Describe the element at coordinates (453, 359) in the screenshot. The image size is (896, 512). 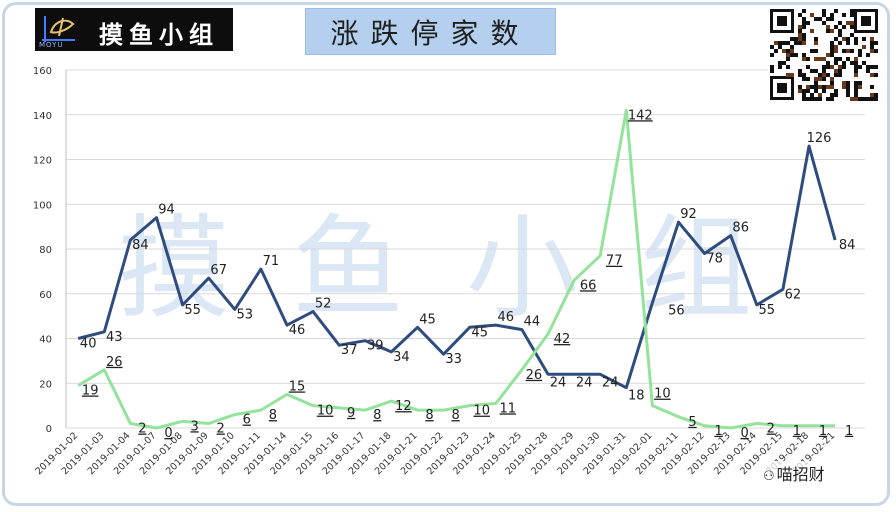
I see `data-label: 33` at that location.